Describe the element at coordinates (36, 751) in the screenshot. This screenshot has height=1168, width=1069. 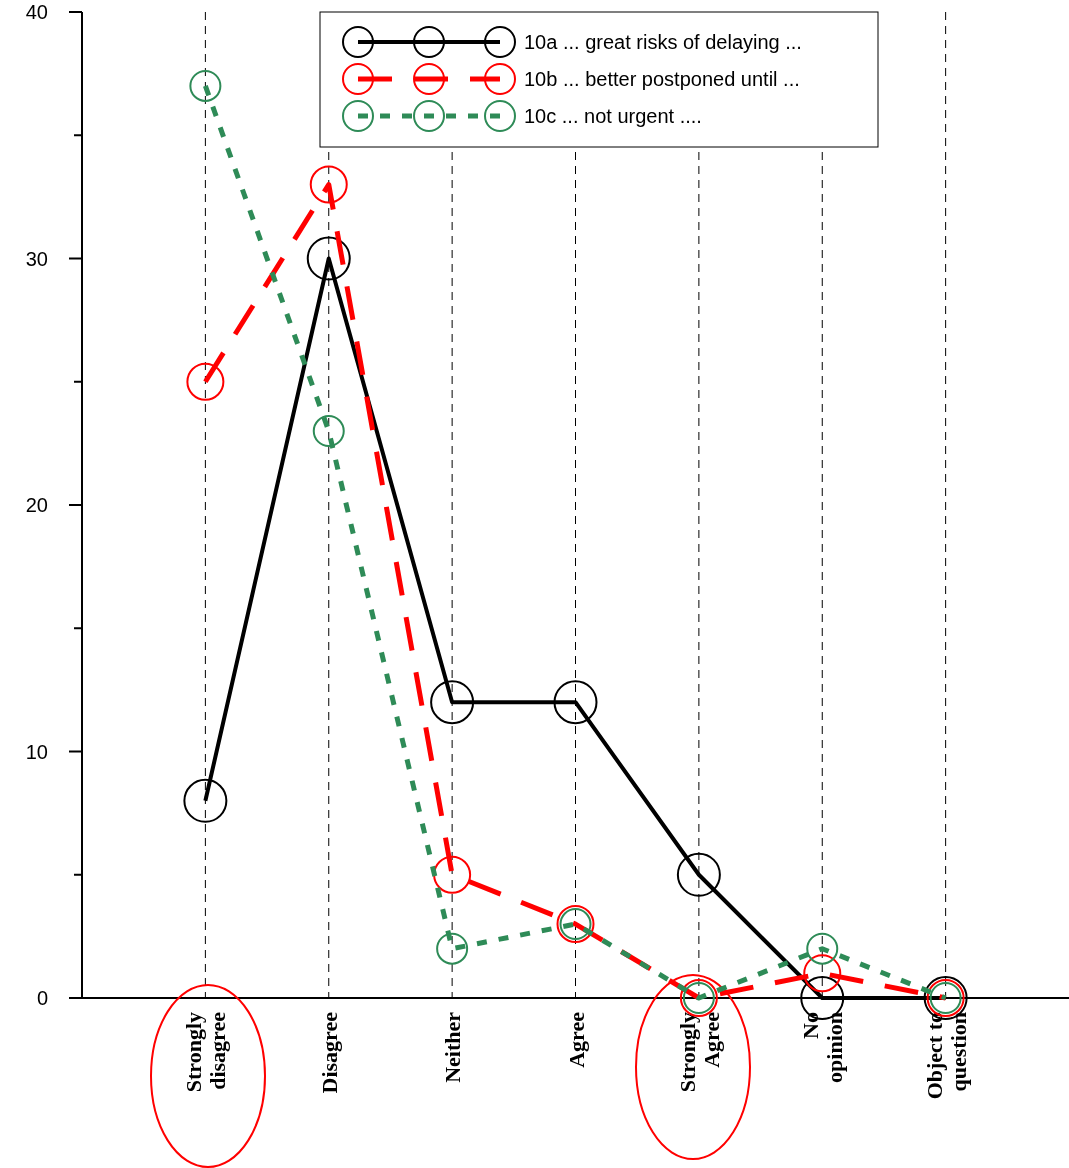
I see `y-tick-label: 10` at that location.